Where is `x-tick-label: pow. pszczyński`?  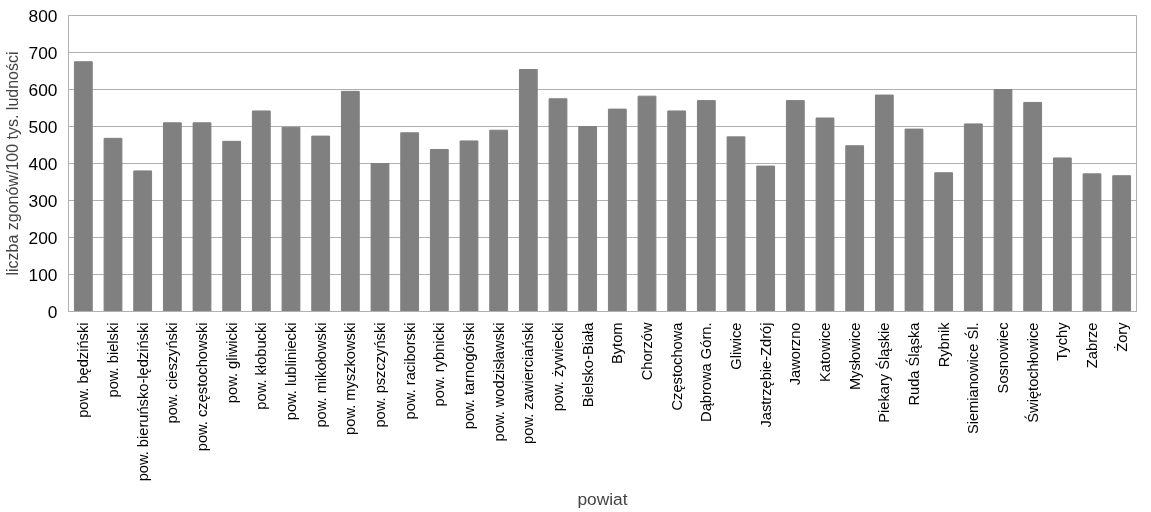 x-tick-label: pow. pszczyński is located at coordinates (380, 375).